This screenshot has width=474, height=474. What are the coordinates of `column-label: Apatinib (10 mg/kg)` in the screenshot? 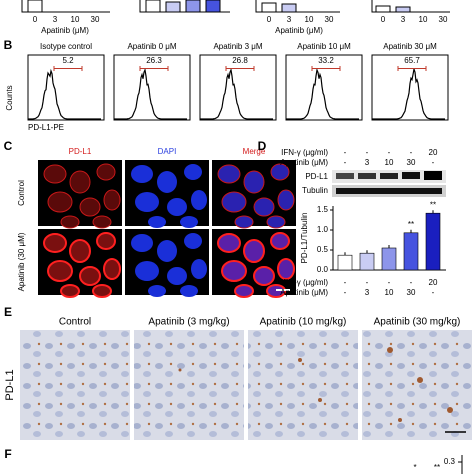 It's located at (303, 322).